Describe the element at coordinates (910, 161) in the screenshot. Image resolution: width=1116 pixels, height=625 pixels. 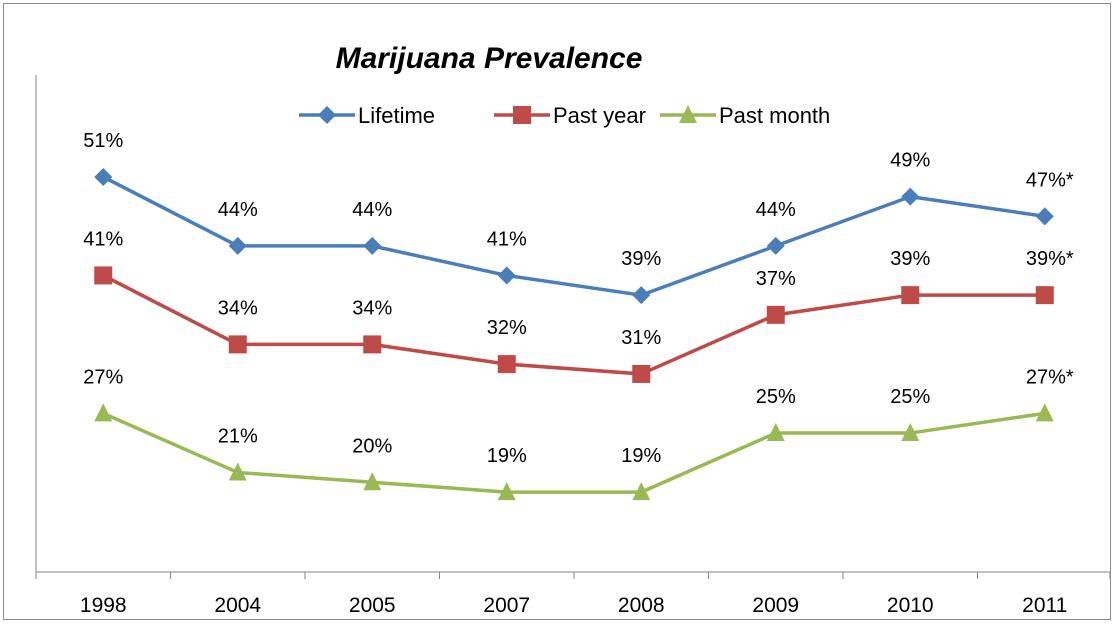
I see `data-label: 49%` at that location.